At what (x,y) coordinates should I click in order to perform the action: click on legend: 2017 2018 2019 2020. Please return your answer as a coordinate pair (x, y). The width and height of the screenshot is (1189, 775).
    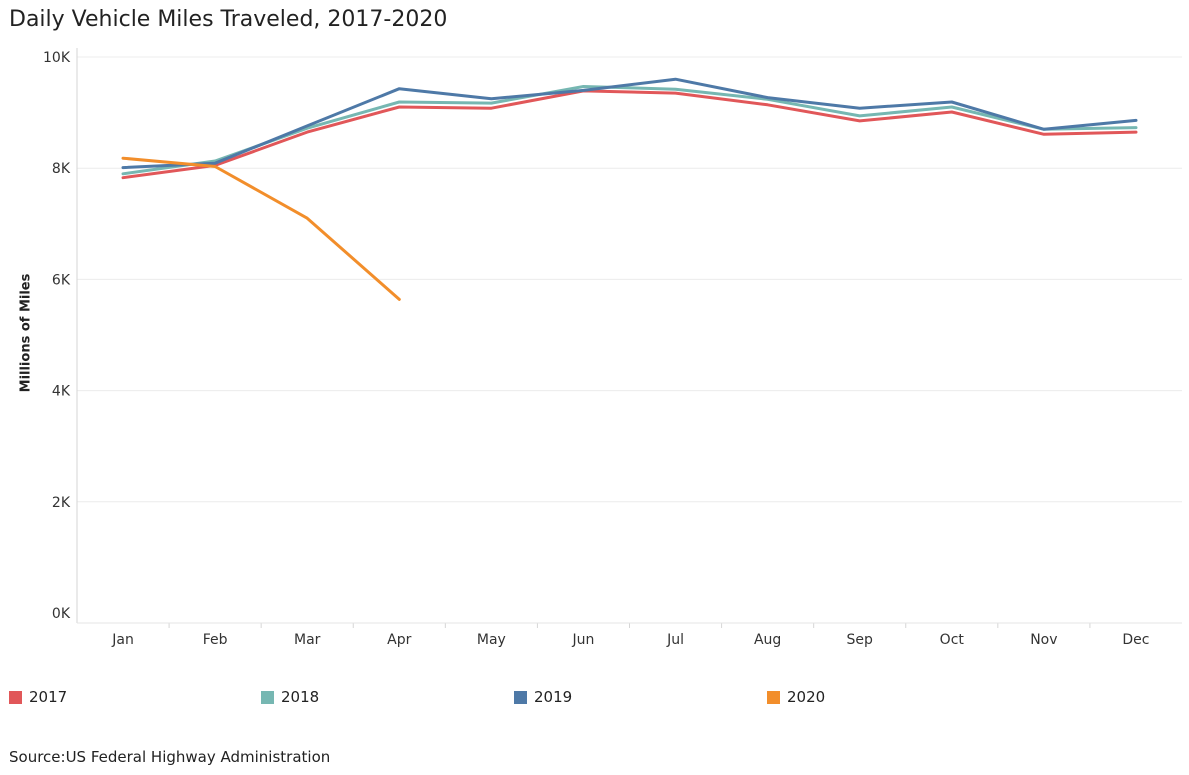
    Looking at the image, I should click on (559, 698).